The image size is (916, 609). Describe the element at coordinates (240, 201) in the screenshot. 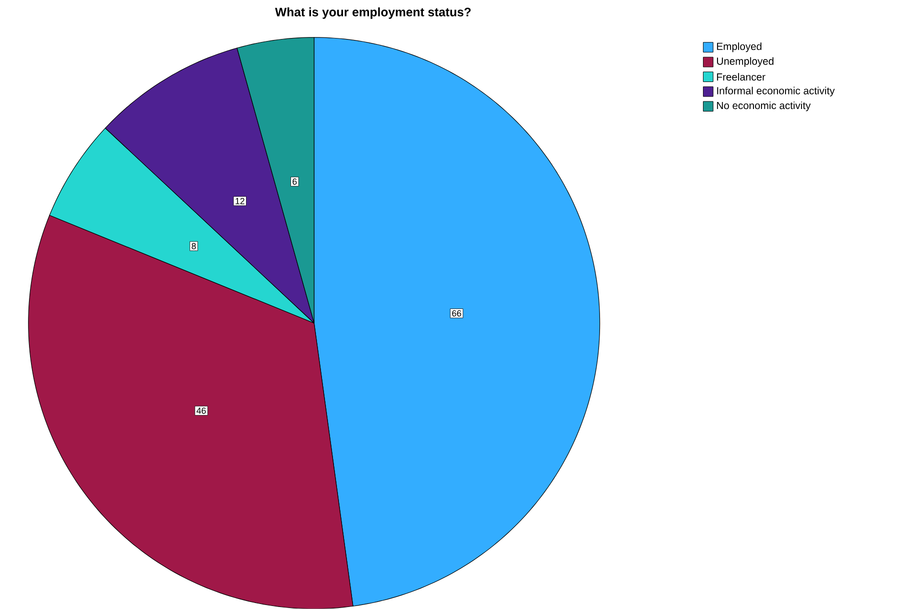

I see `data-label: 12` at that location.